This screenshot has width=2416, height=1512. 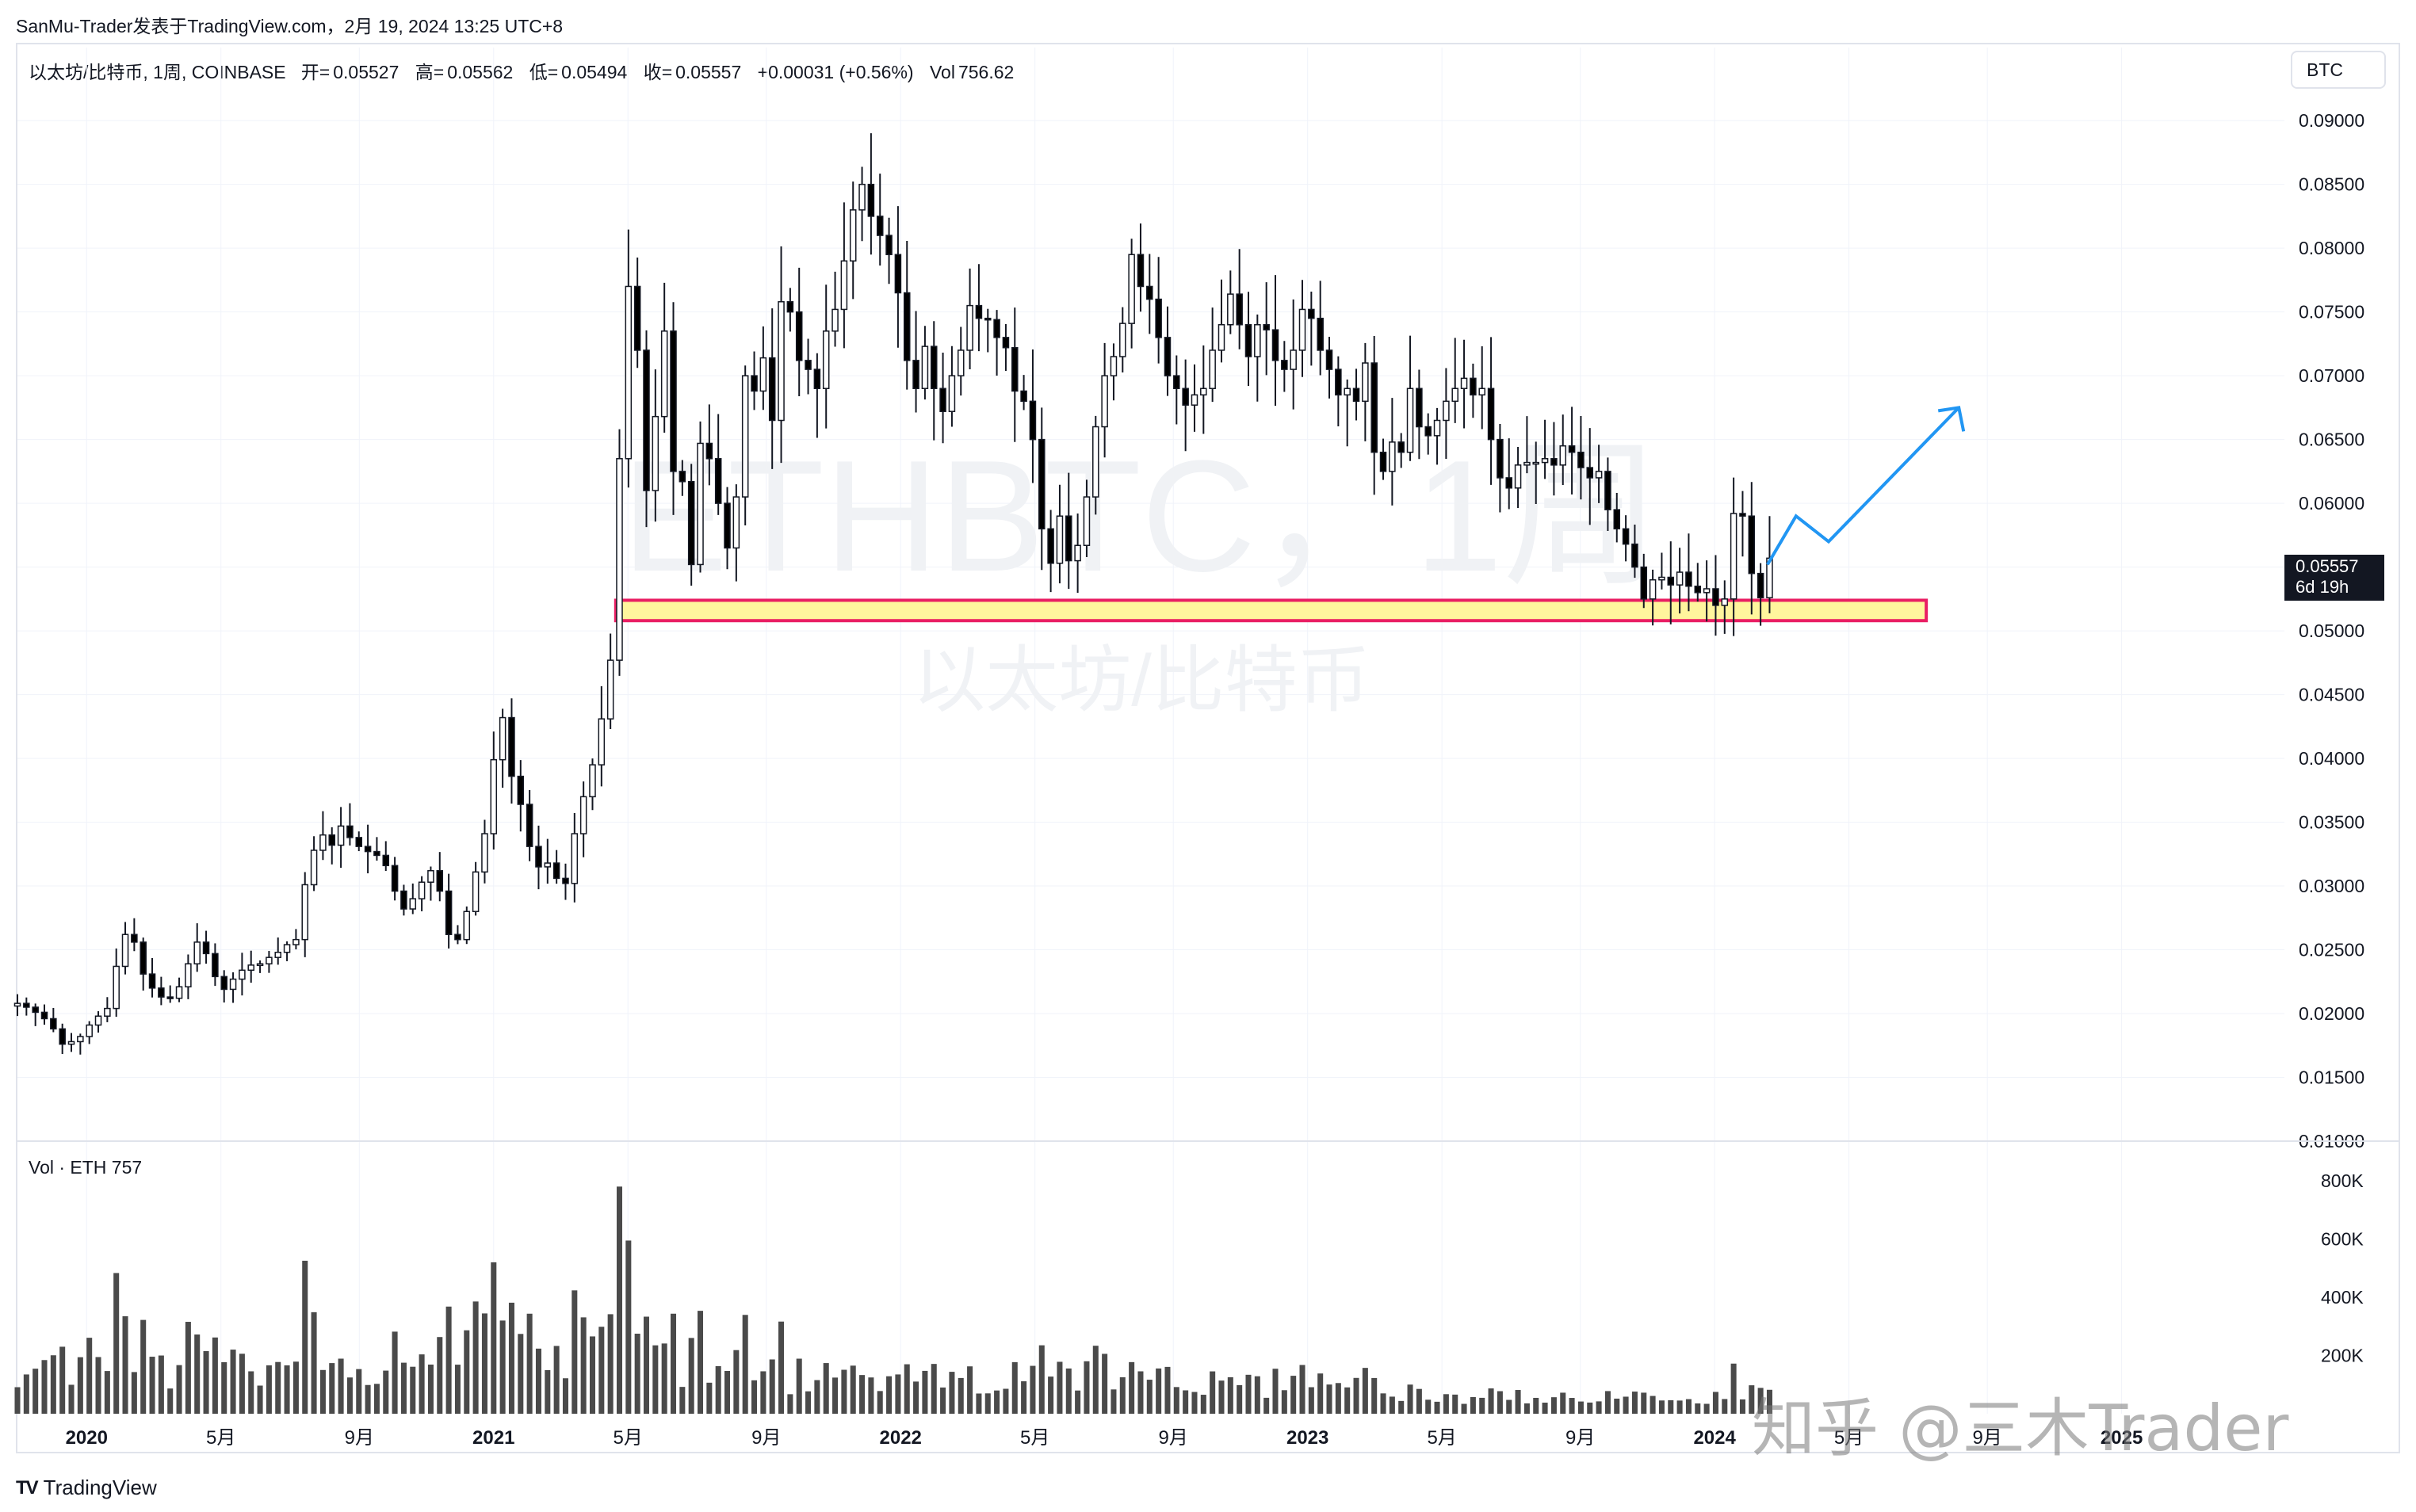 What do you see at coordinates (835, 72) in the screenshot?
I see `change-value: +0.00031 (+0.56%)` at bounding box center [835, 72].